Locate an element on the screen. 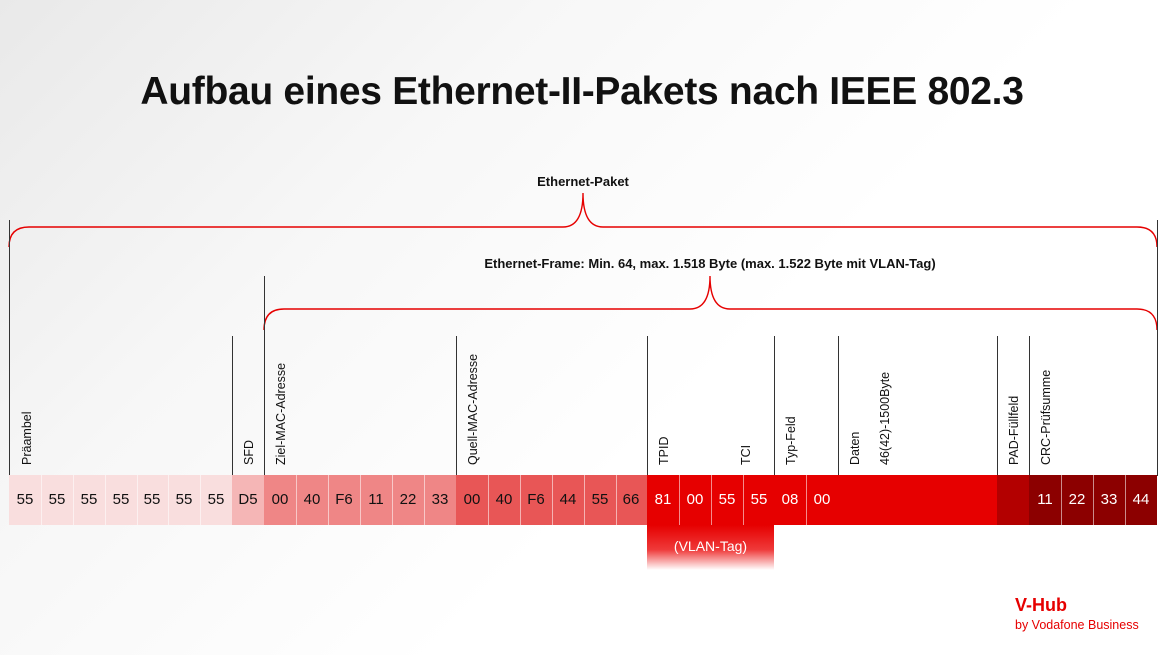 This screenshot has width=1164, height=655. byte-cell: 08 is located at coordinates (790, 499).